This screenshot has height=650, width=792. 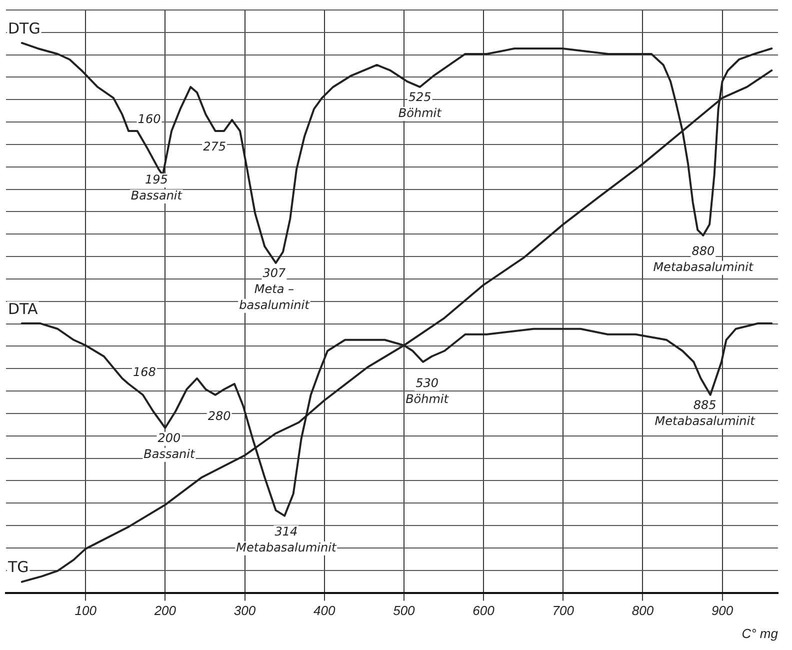 What do you see at coordinates (286, 531) in the screenshot?
I see `annotation: 314` at bounding box center [286, 531].